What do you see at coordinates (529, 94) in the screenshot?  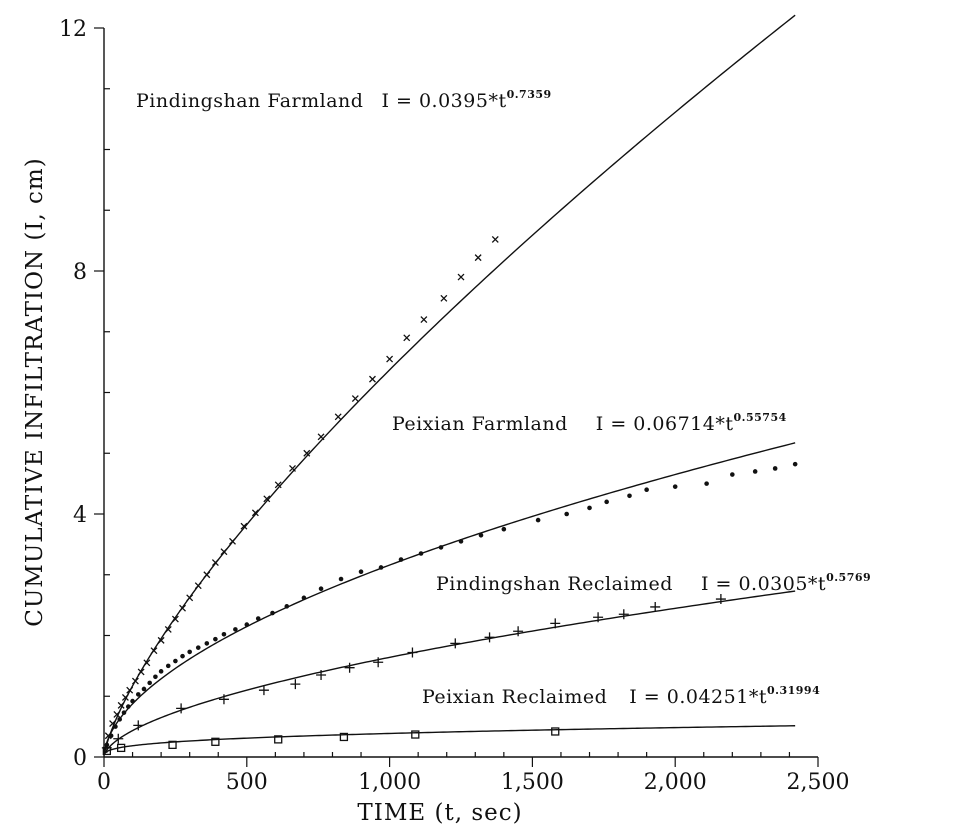 I see `series-exponent: 0.7359` at bounding box center [529, 94].